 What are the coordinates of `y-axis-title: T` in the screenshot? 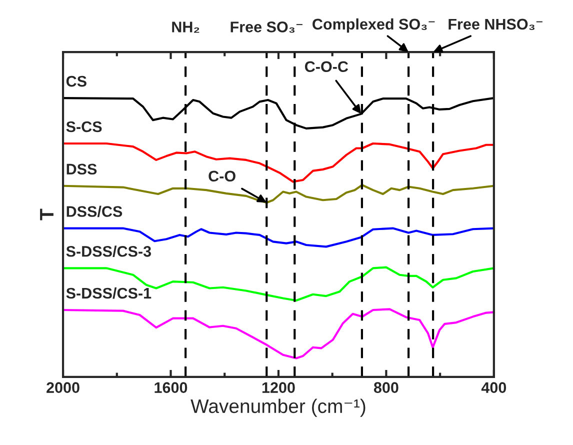 It's located at (47, 214).